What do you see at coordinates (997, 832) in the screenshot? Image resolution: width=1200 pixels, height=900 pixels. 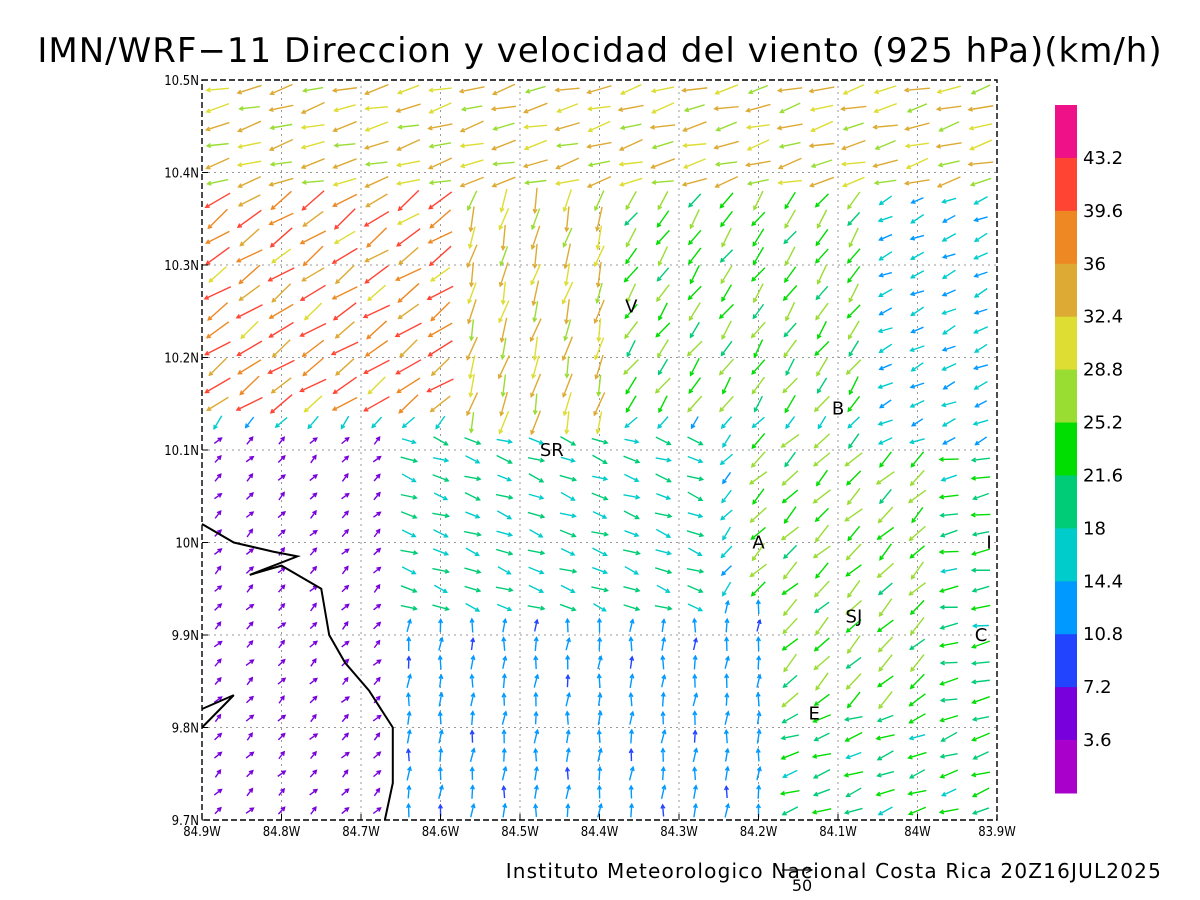 I see `x-tick-label: 83.9W` at bounding box center [997, 832].